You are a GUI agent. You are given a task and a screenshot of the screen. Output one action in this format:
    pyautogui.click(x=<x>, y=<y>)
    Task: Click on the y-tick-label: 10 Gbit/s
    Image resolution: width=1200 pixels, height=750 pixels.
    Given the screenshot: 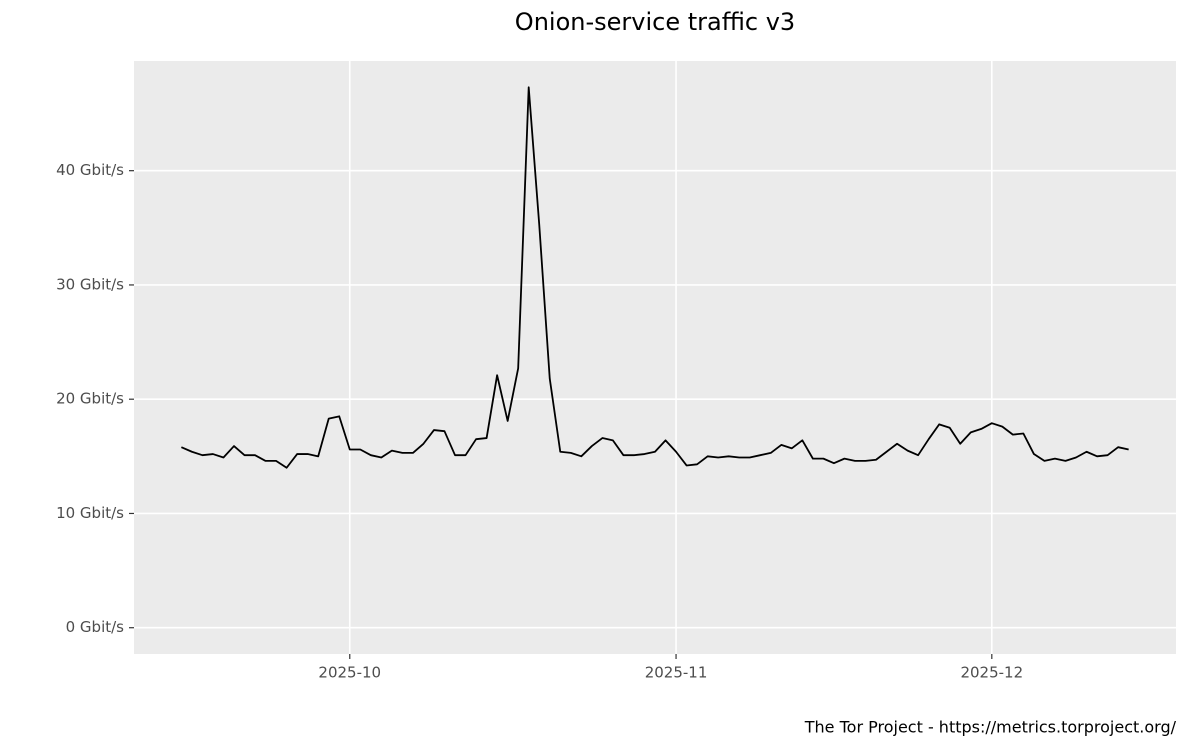 What is the action you would take?
    pyautogui.click(x=90, y=513)
    